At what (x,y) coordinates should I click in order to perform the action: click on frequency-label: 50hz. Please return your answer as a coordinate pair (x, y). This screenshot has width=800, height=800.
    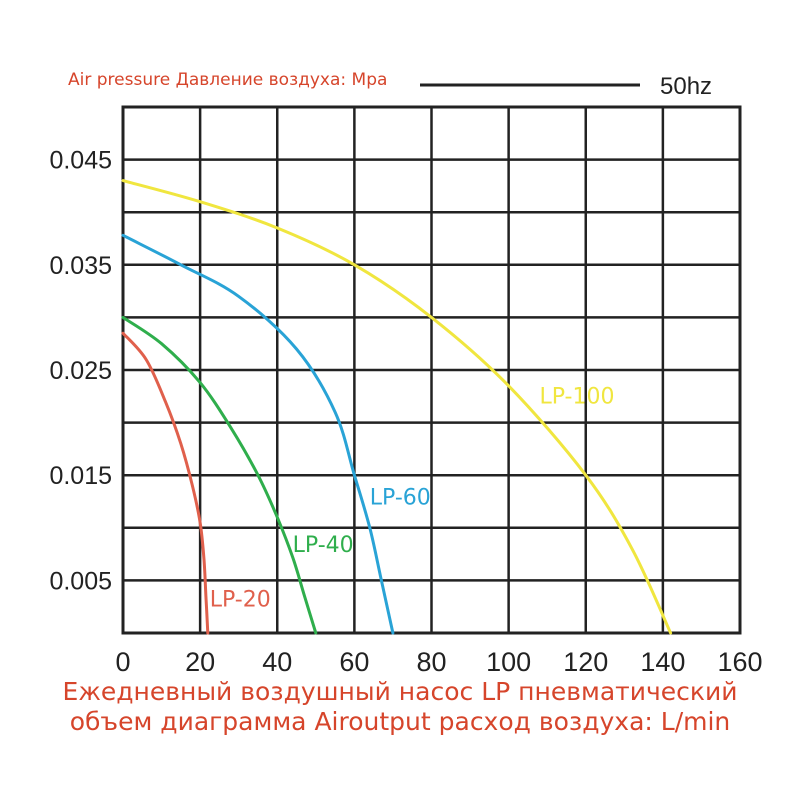
    Looking at the image, I should click on (686, 86).